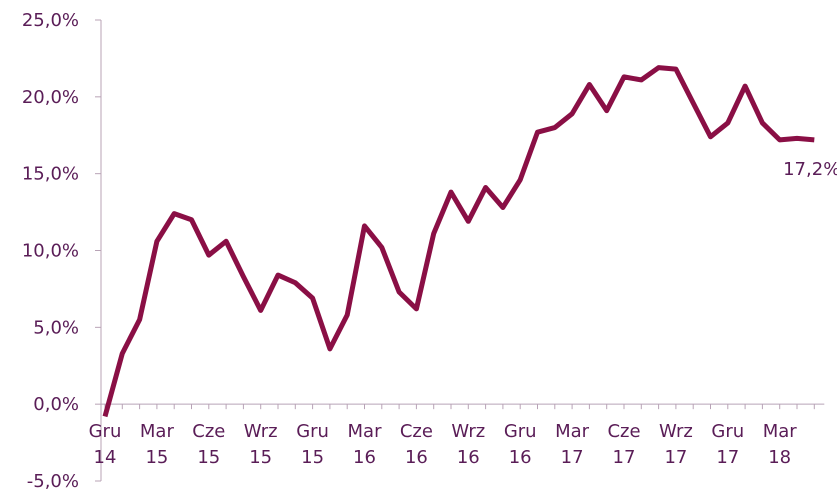 This screenshot has width=837, height=490. What do you see at coordinates (468, 444) in the screenshot?
I see `x-tick-label: Wrz 16` at bounding box center [468, 444].